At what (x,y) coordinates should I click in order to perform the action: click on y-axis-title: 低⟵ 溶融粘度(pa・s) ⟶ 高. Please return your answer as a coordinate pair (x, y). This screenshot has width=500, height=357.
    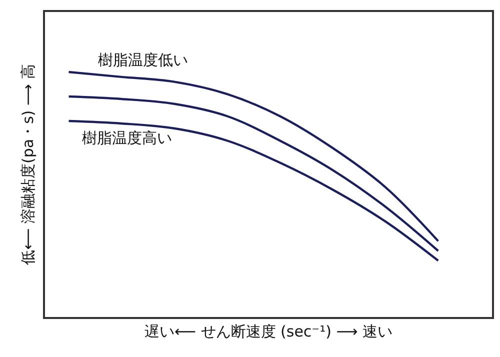
    Looking at the image, I should click on (28, 164).